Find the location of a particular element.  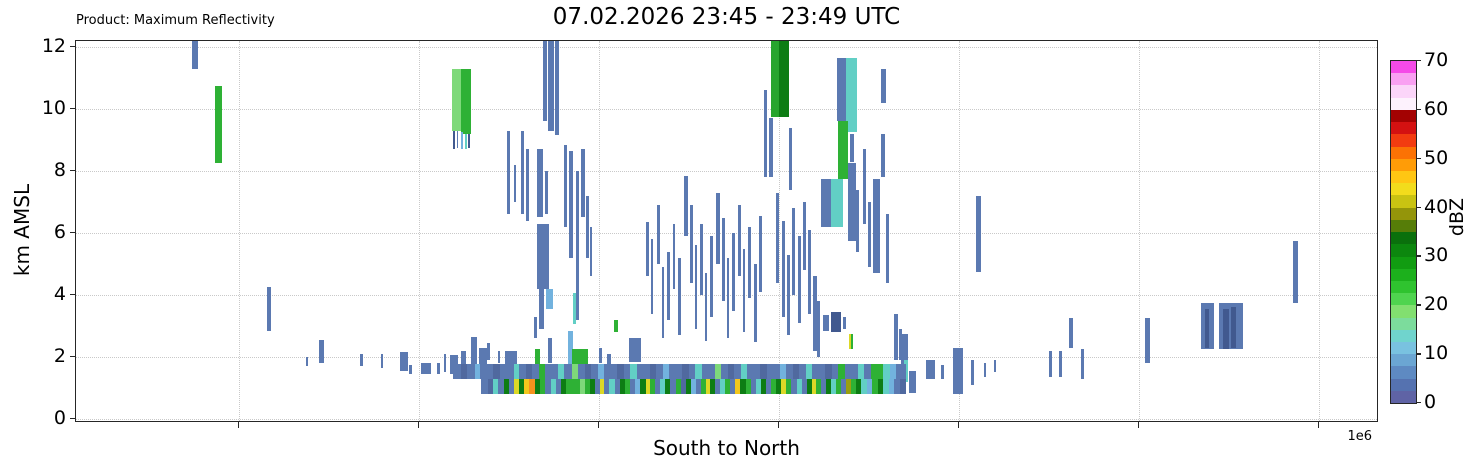

x-tick-mark is located at coordinates (599, 425).